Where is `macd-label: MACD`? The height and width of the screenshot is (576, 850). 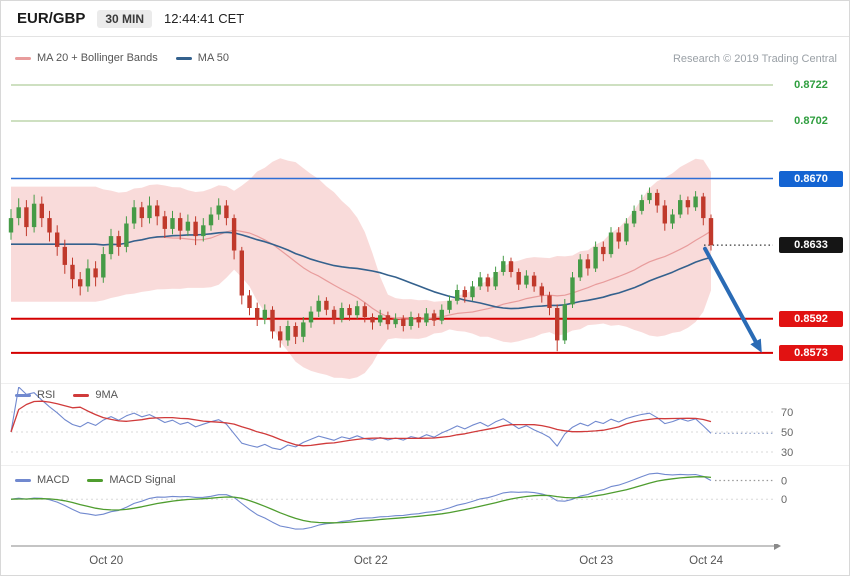
macd-label: MACD is located at coordinates (53, 480).